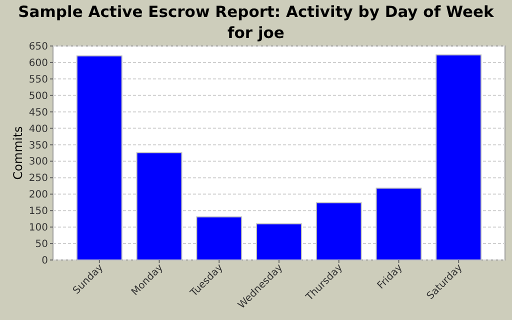  I want to click on y-tick-label: 100, so click(38, 228).